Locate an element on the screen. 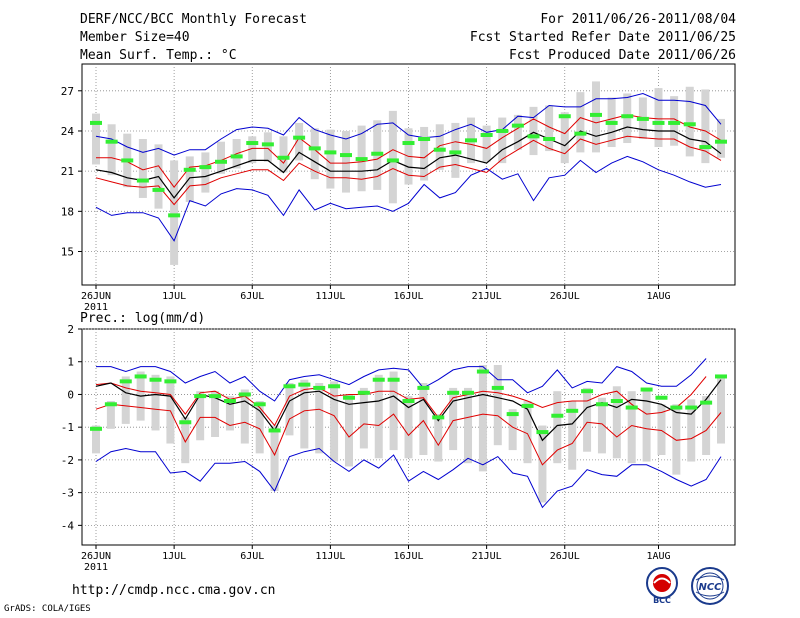 This screenshot has height=618, width=800. refer-date: Fcst Started Refer Date 2011/06/25 is located at coordinates (602, 37).